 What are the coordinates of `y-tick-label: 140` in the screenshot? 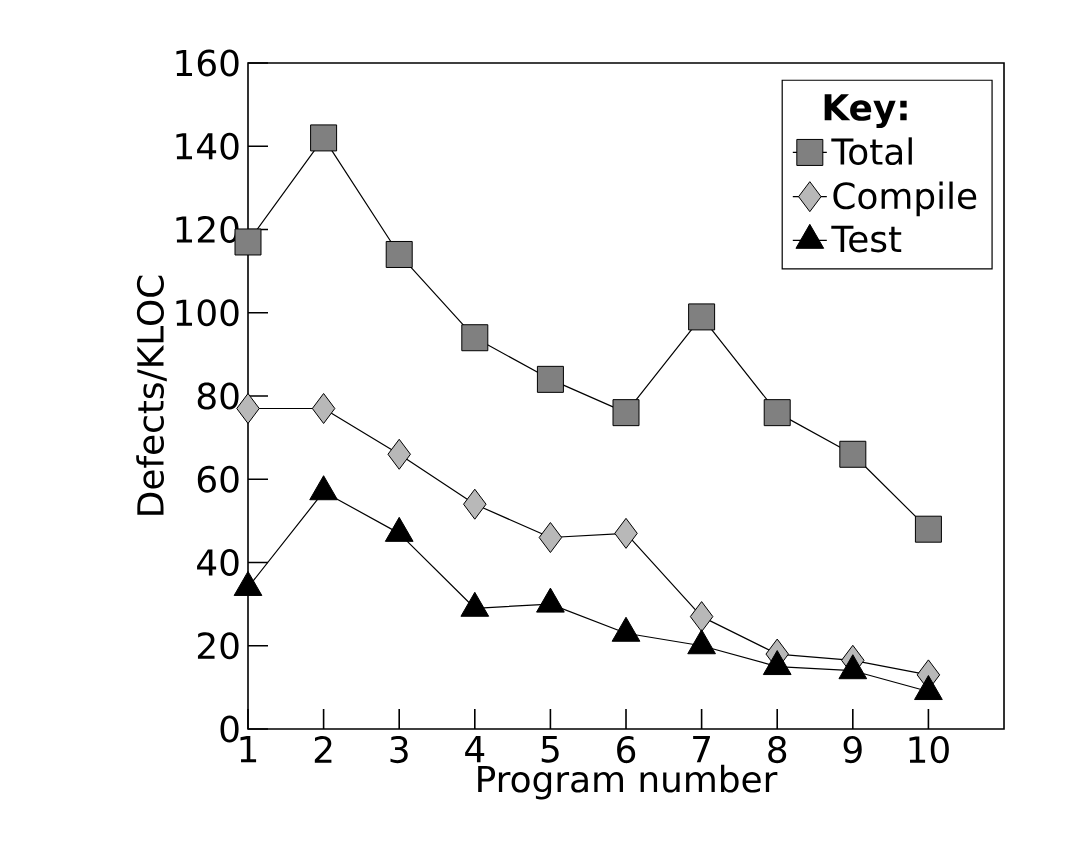 It's located at (207, 146).